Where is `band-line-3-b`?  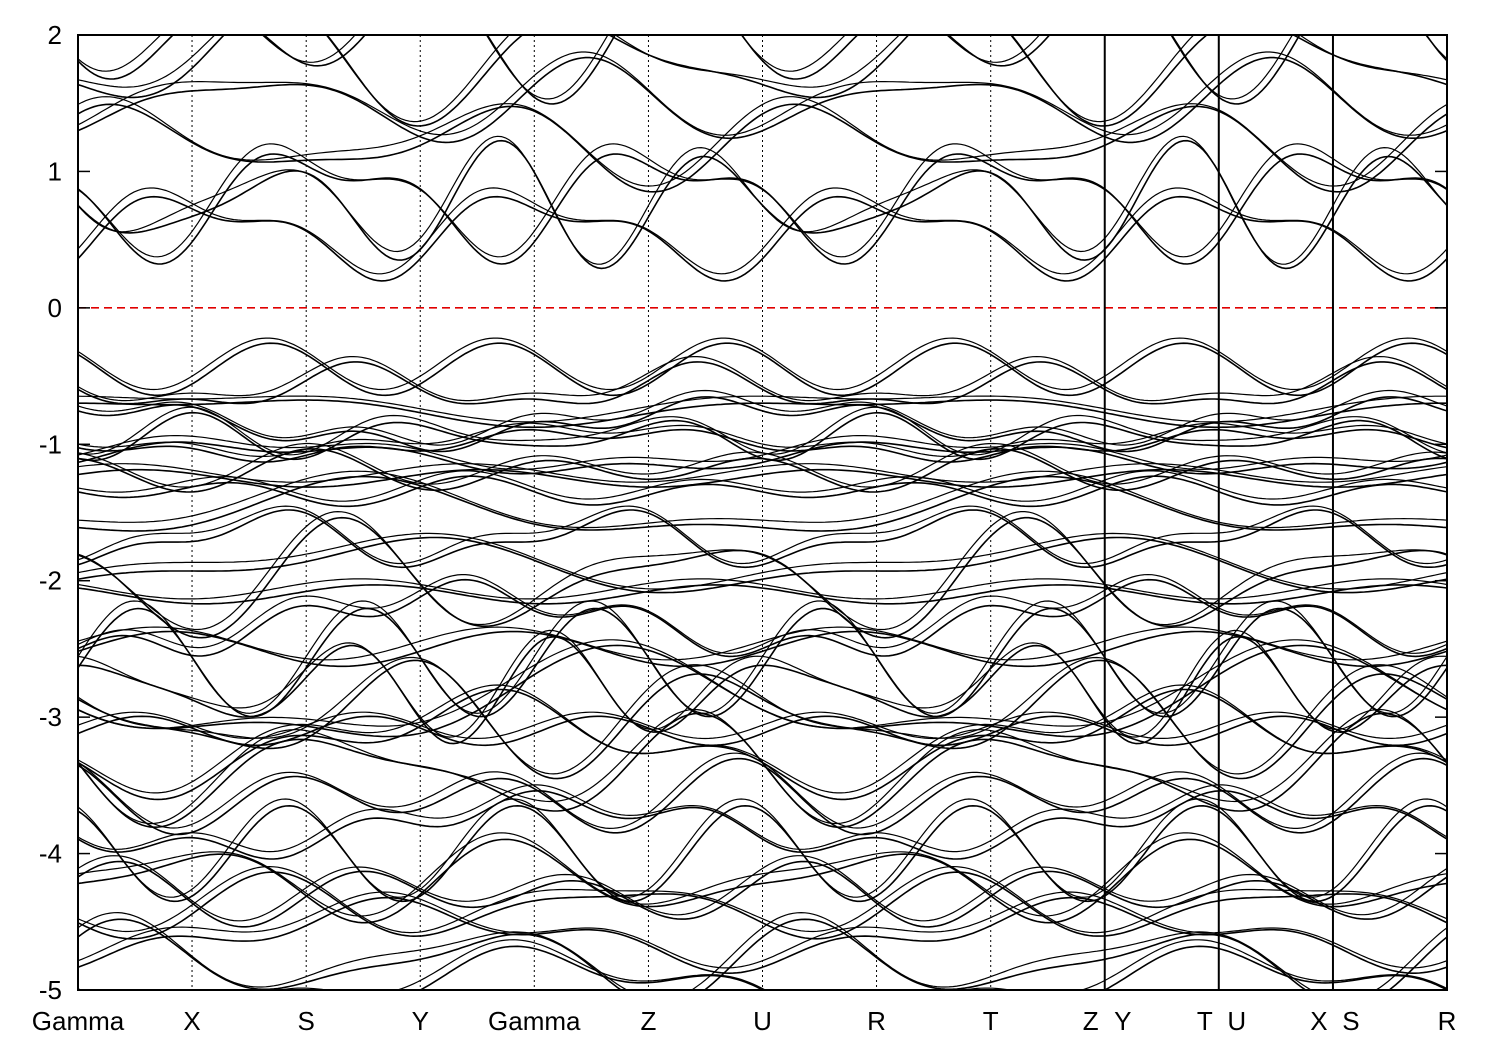
band-line-3-b is located at coordinates (1390, 905).